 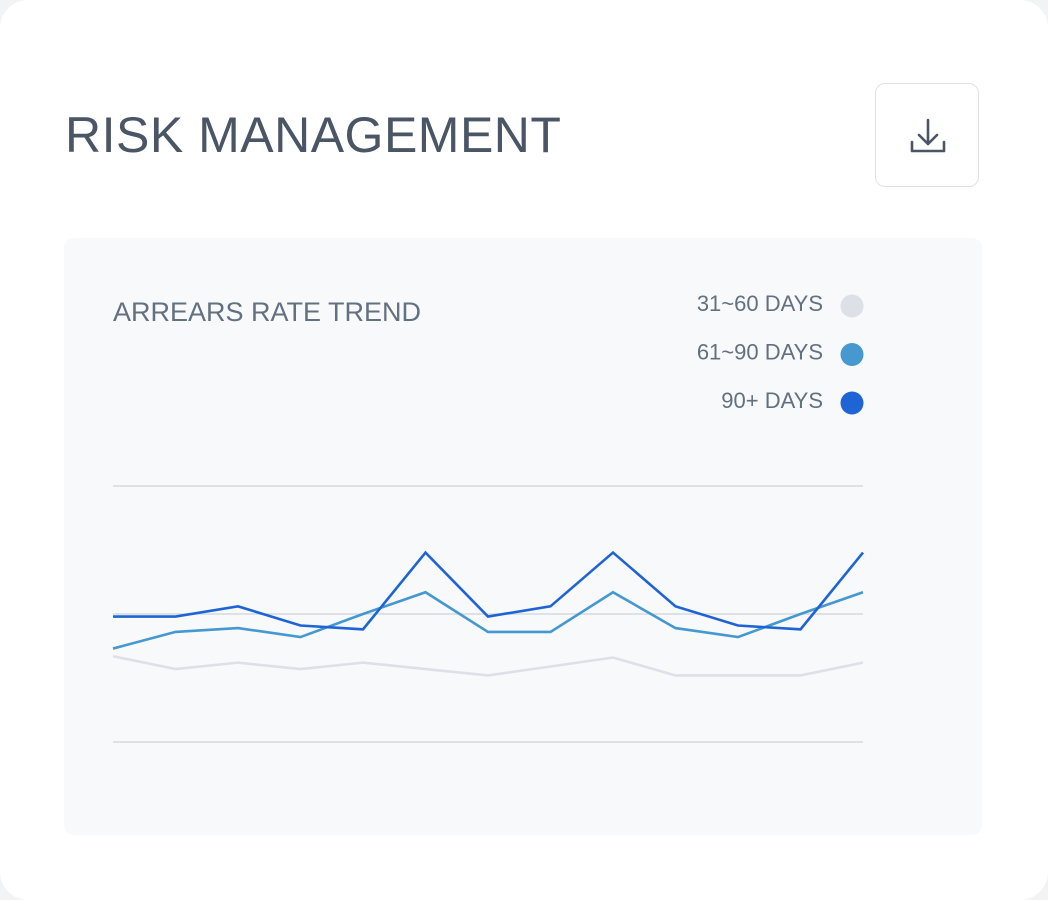 What do you see at coordinates (760, 303) in the screenshot?
I see `legend-label: 31~60 DAYS` at bounding box center [760, 303].